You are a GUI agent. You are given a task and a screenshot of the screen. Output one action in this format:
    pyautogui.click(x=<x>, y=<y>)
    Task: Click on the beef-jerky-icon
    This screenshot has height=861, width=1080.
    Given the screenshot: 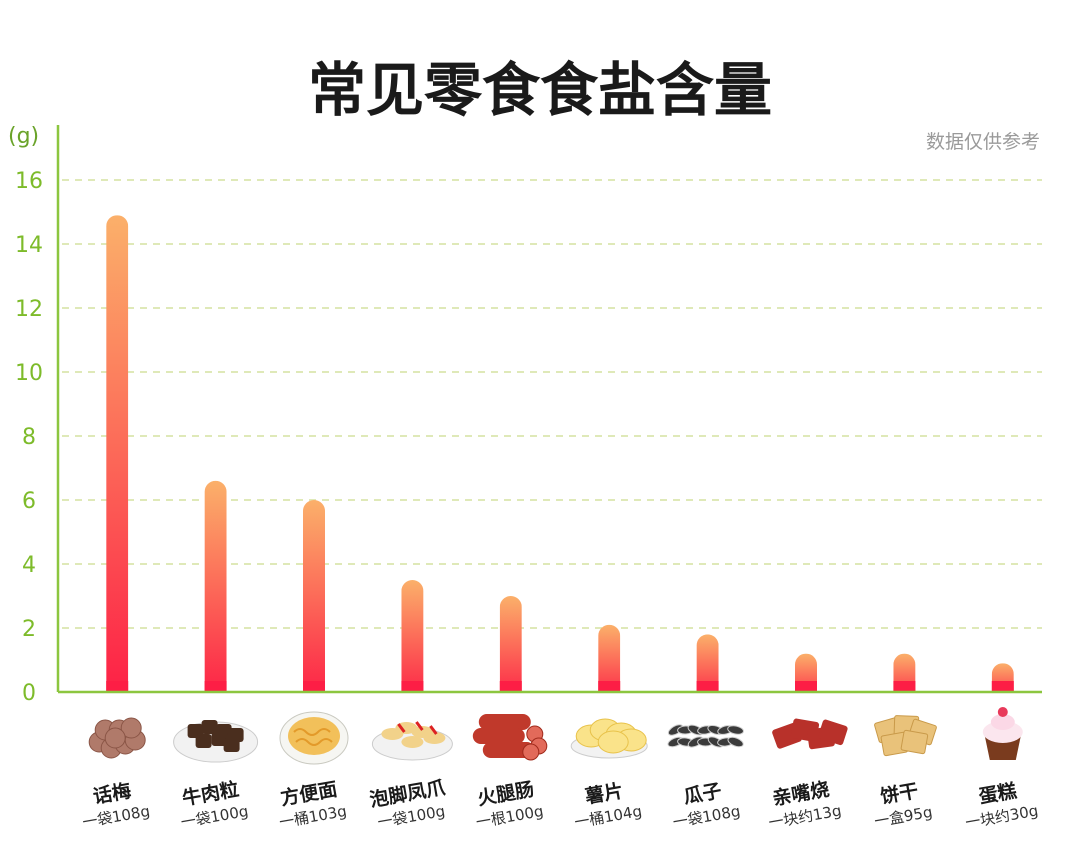 What is the action you would take?
    pyautogui.click(x=216, y=741)
    